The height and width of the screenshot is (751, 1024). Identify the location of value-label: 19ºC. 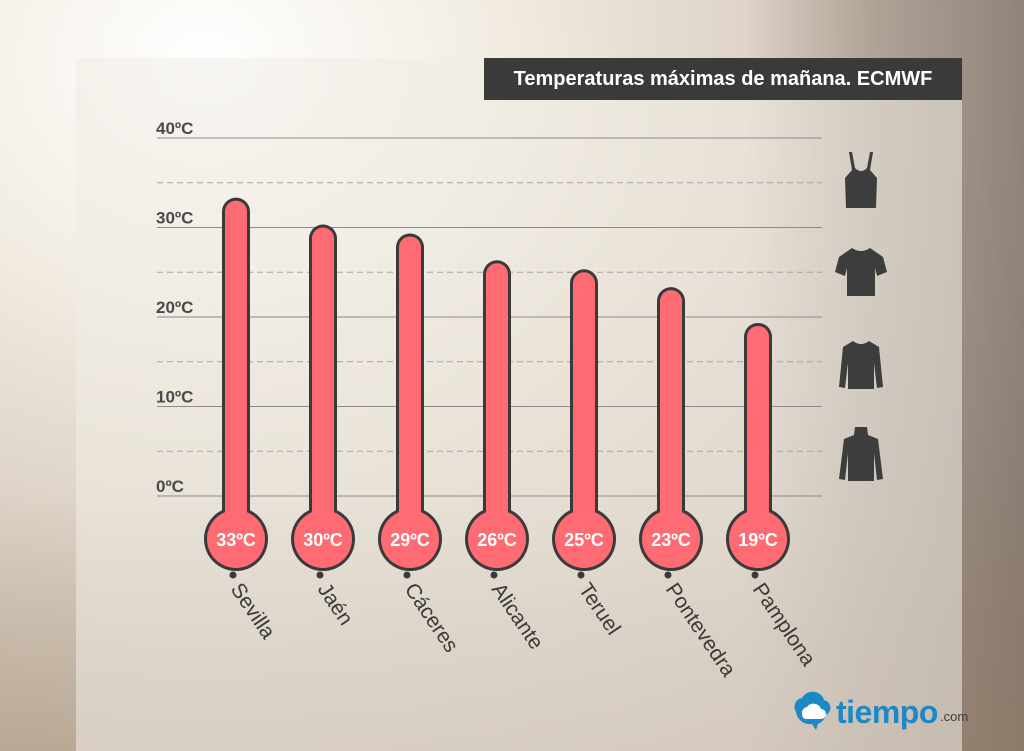
(758, 540).